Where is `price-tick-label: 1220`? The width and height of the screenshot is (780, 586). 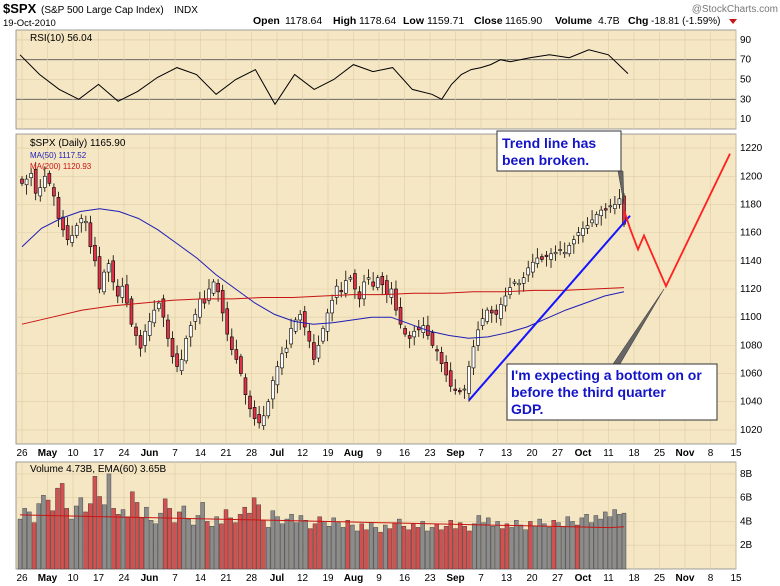 price-tick-label: 1220 is located at coordinates (751, 148).